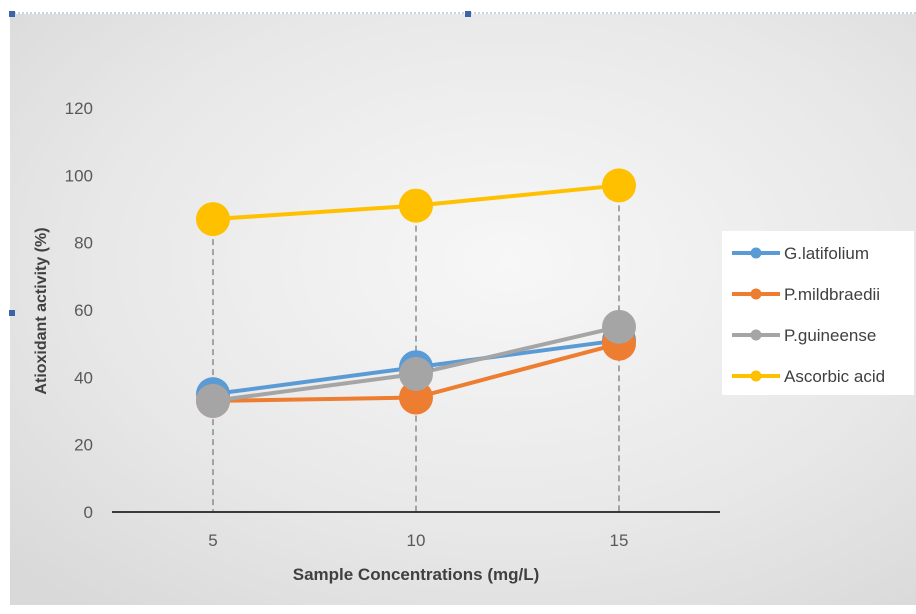 Image resolution: width=916 pixels, height=614 pixels. What do you see at coordinates (468, 14) in the screenshot?
I see `selection-handle-top-middle` at bounding box center [468, 14].